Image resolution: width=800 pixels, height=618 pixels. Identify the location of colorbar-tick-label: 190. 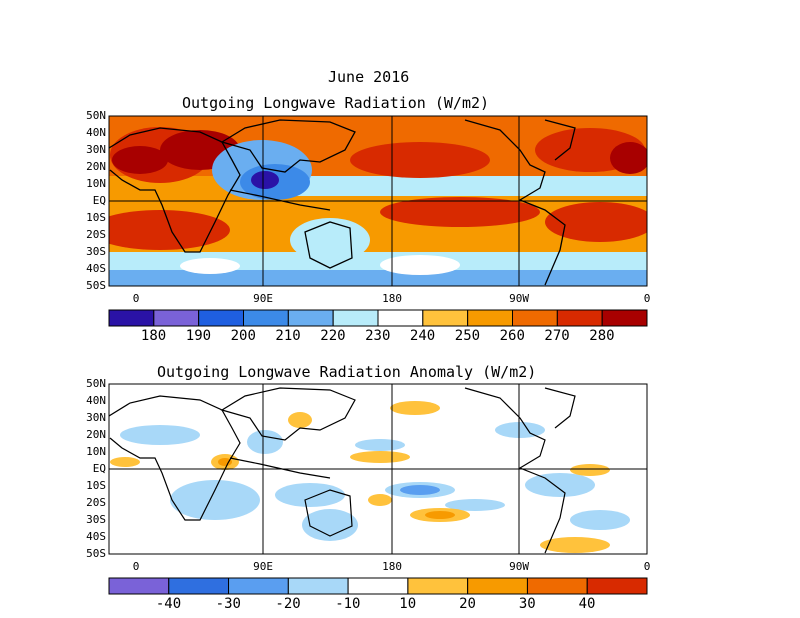
(198, 336).